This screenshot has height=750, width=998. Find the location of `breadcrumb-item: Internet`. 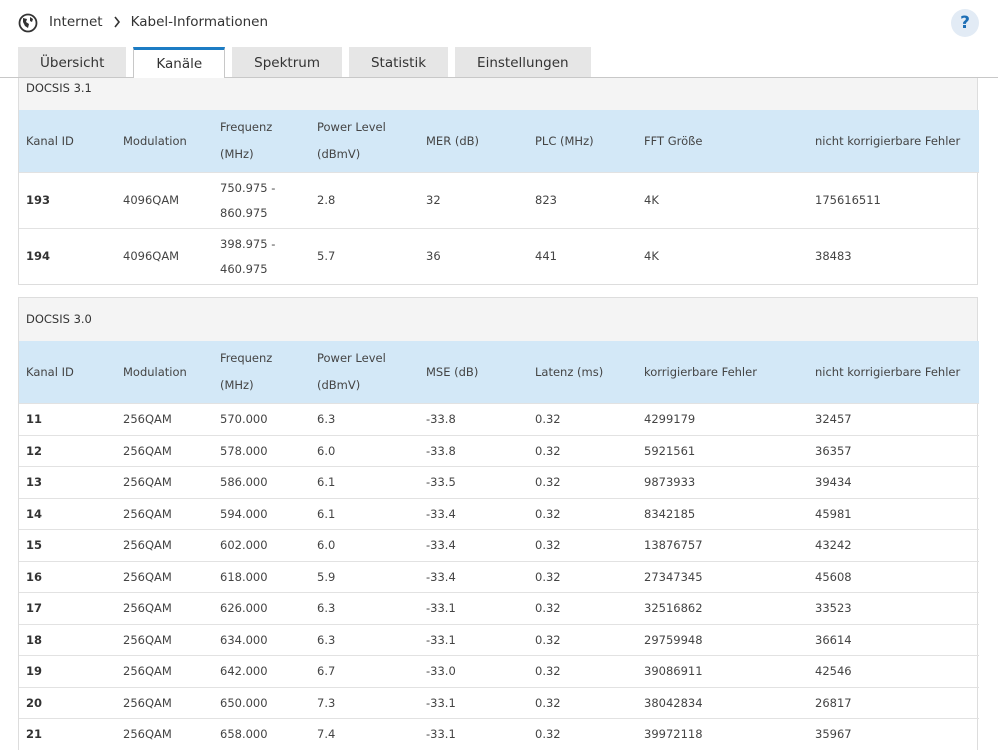

breadcrumb-item: Internet is located at coordinates (76, 22).